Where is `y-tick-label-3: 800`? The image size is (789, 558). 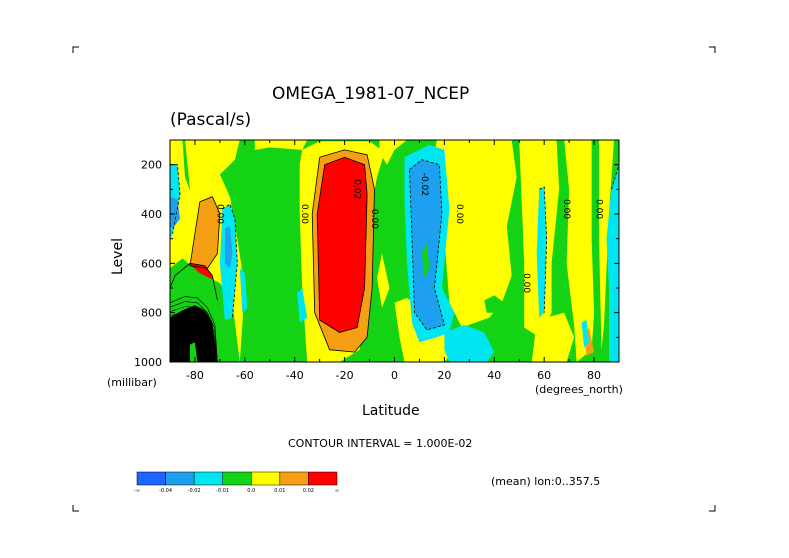 y-tick-label-3: 800 is located at coordinates (151, 313).